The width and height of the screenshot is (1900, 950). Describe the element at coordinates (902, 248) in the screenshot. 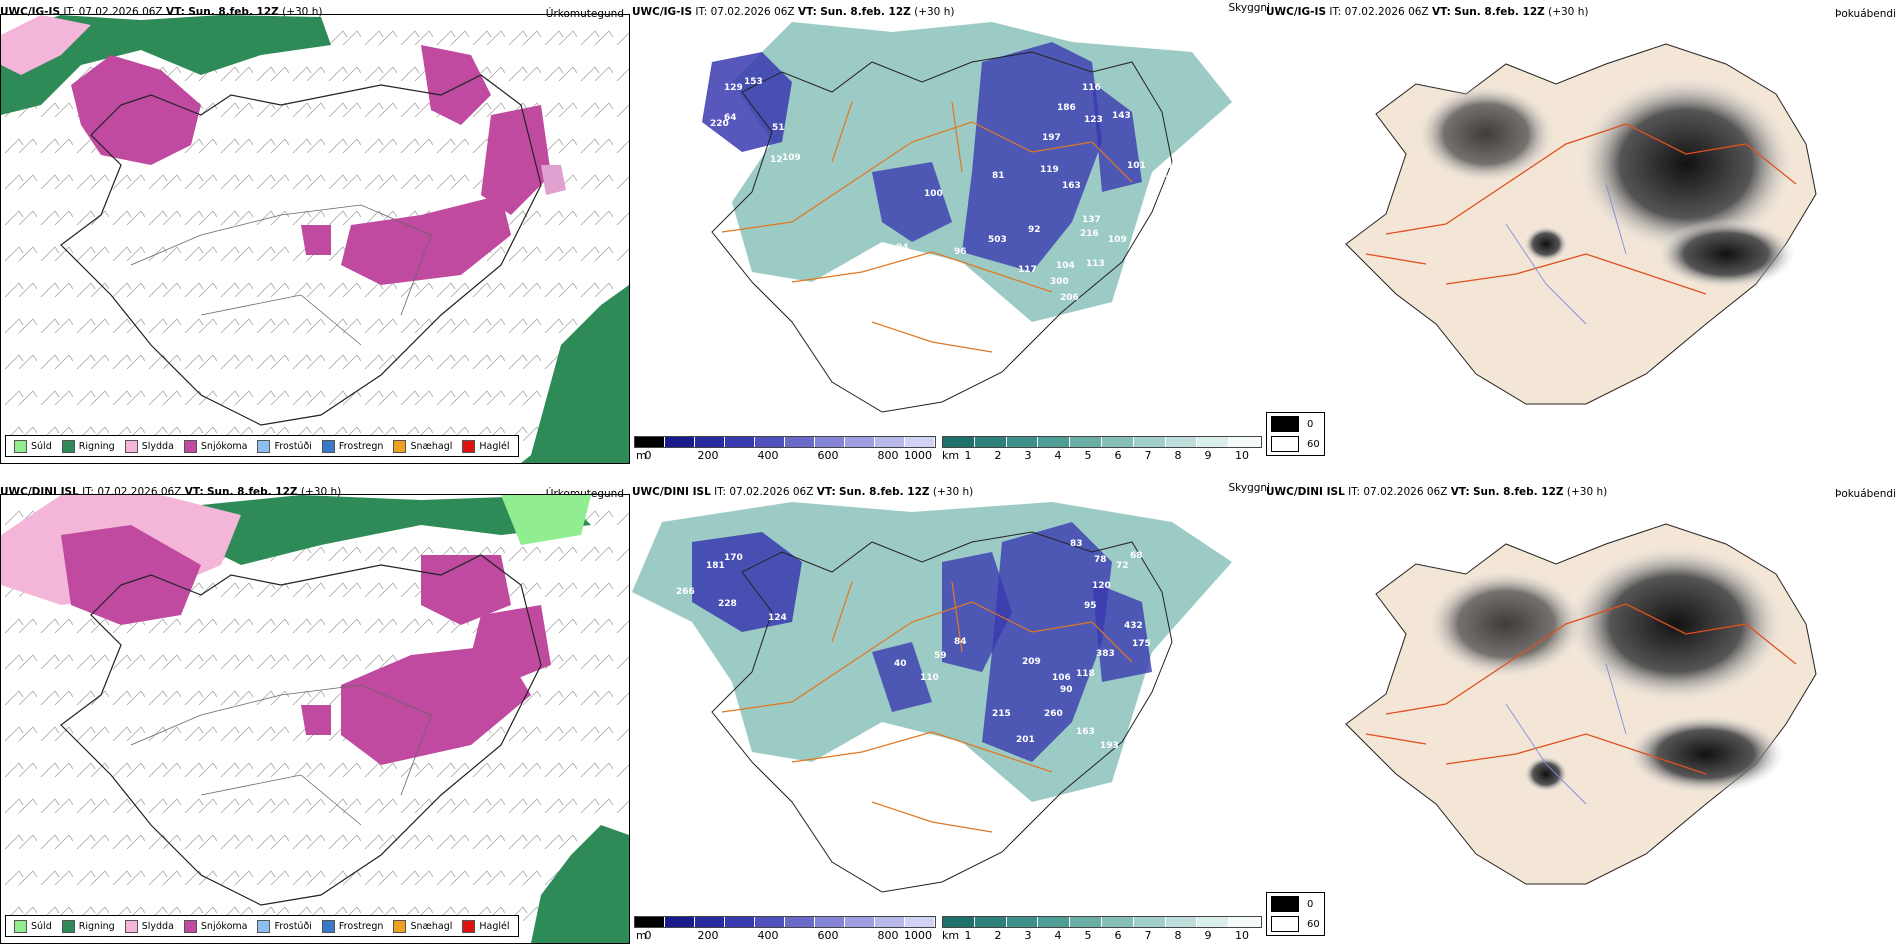

I see `ceiling-label: 94` at that location.